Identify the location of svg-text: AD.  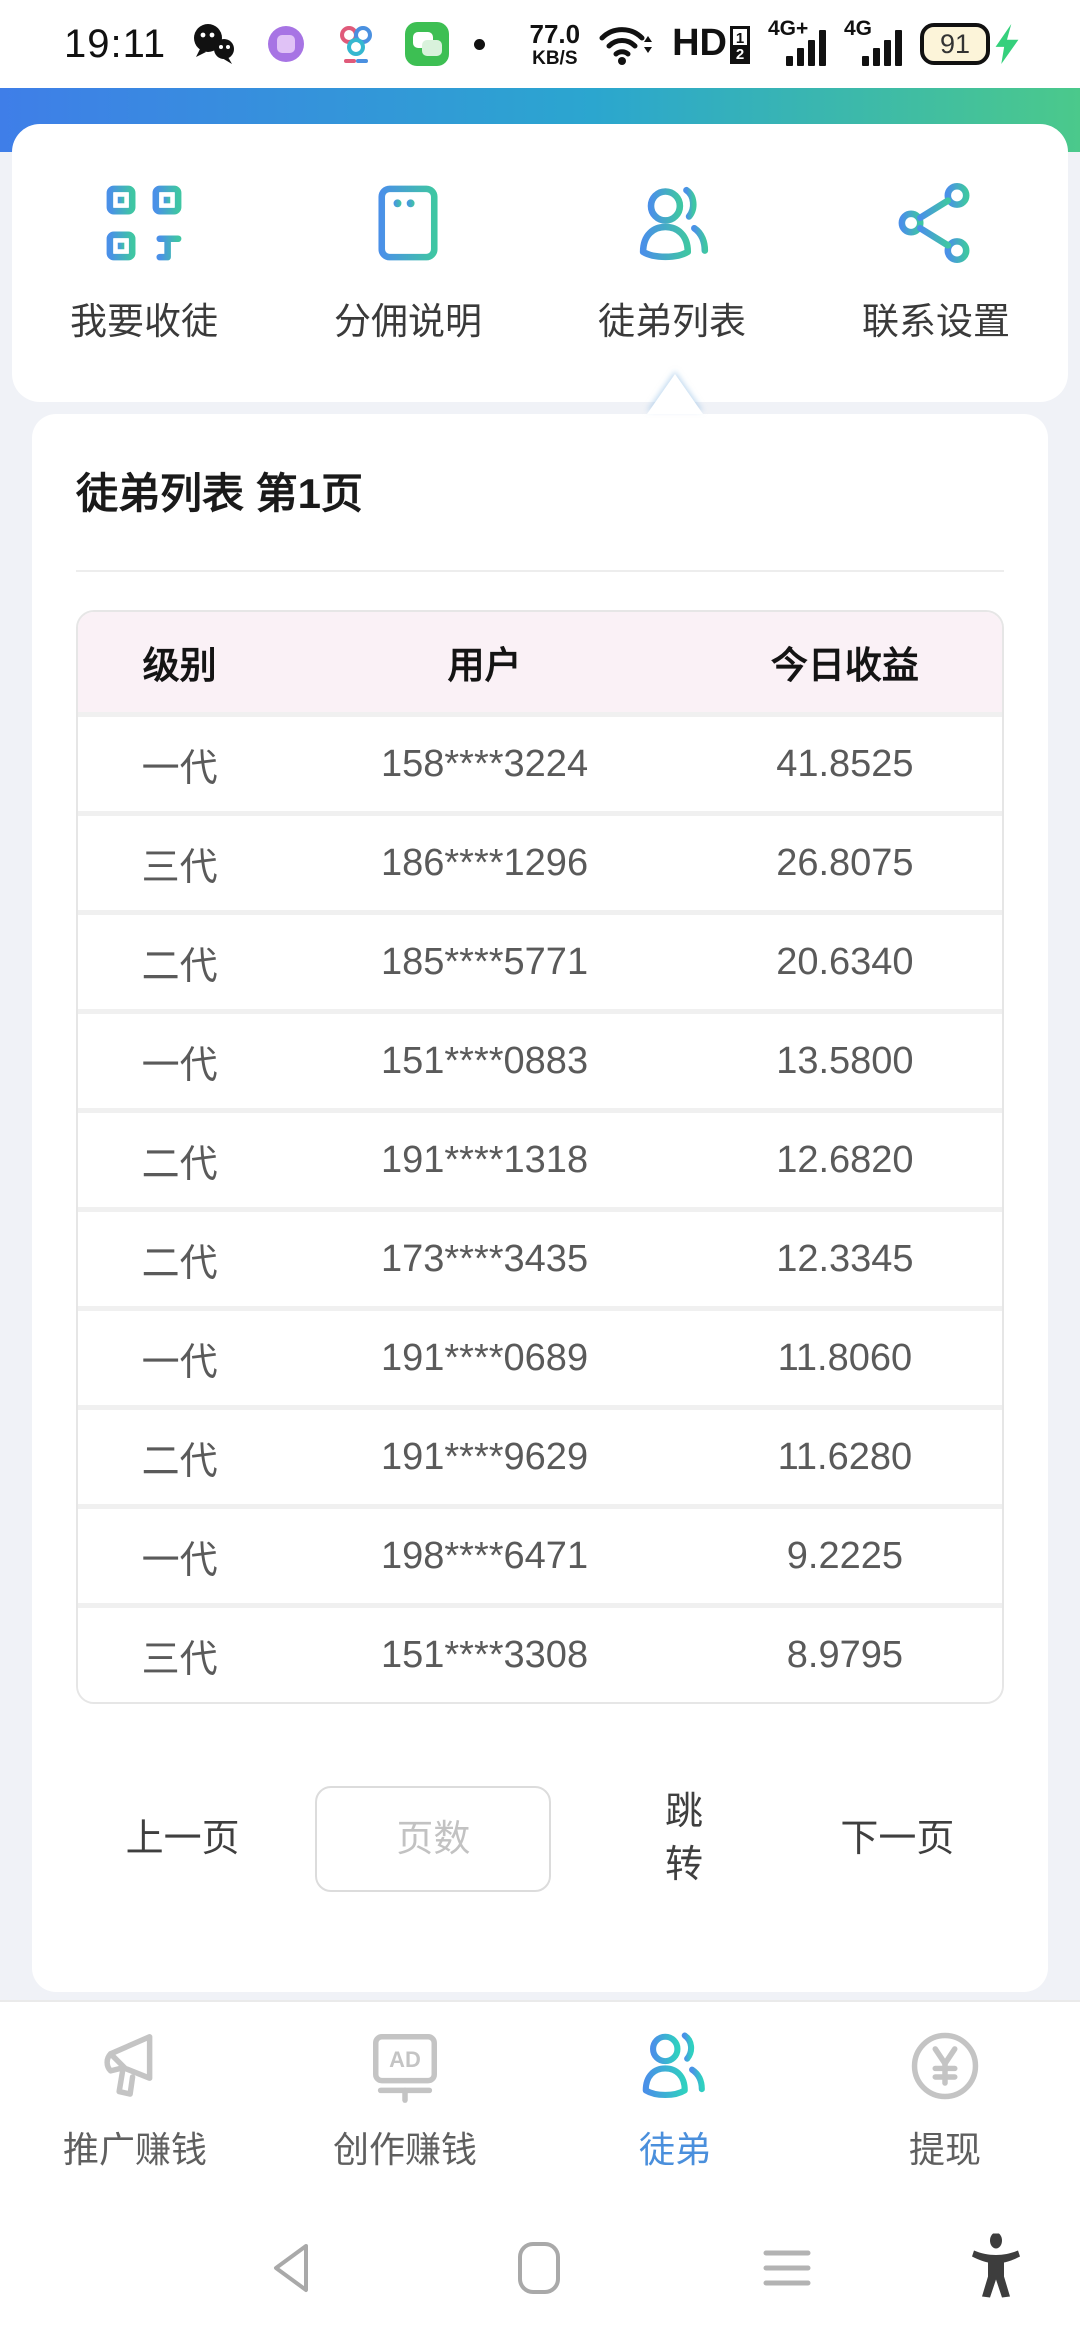
(405, 2059).